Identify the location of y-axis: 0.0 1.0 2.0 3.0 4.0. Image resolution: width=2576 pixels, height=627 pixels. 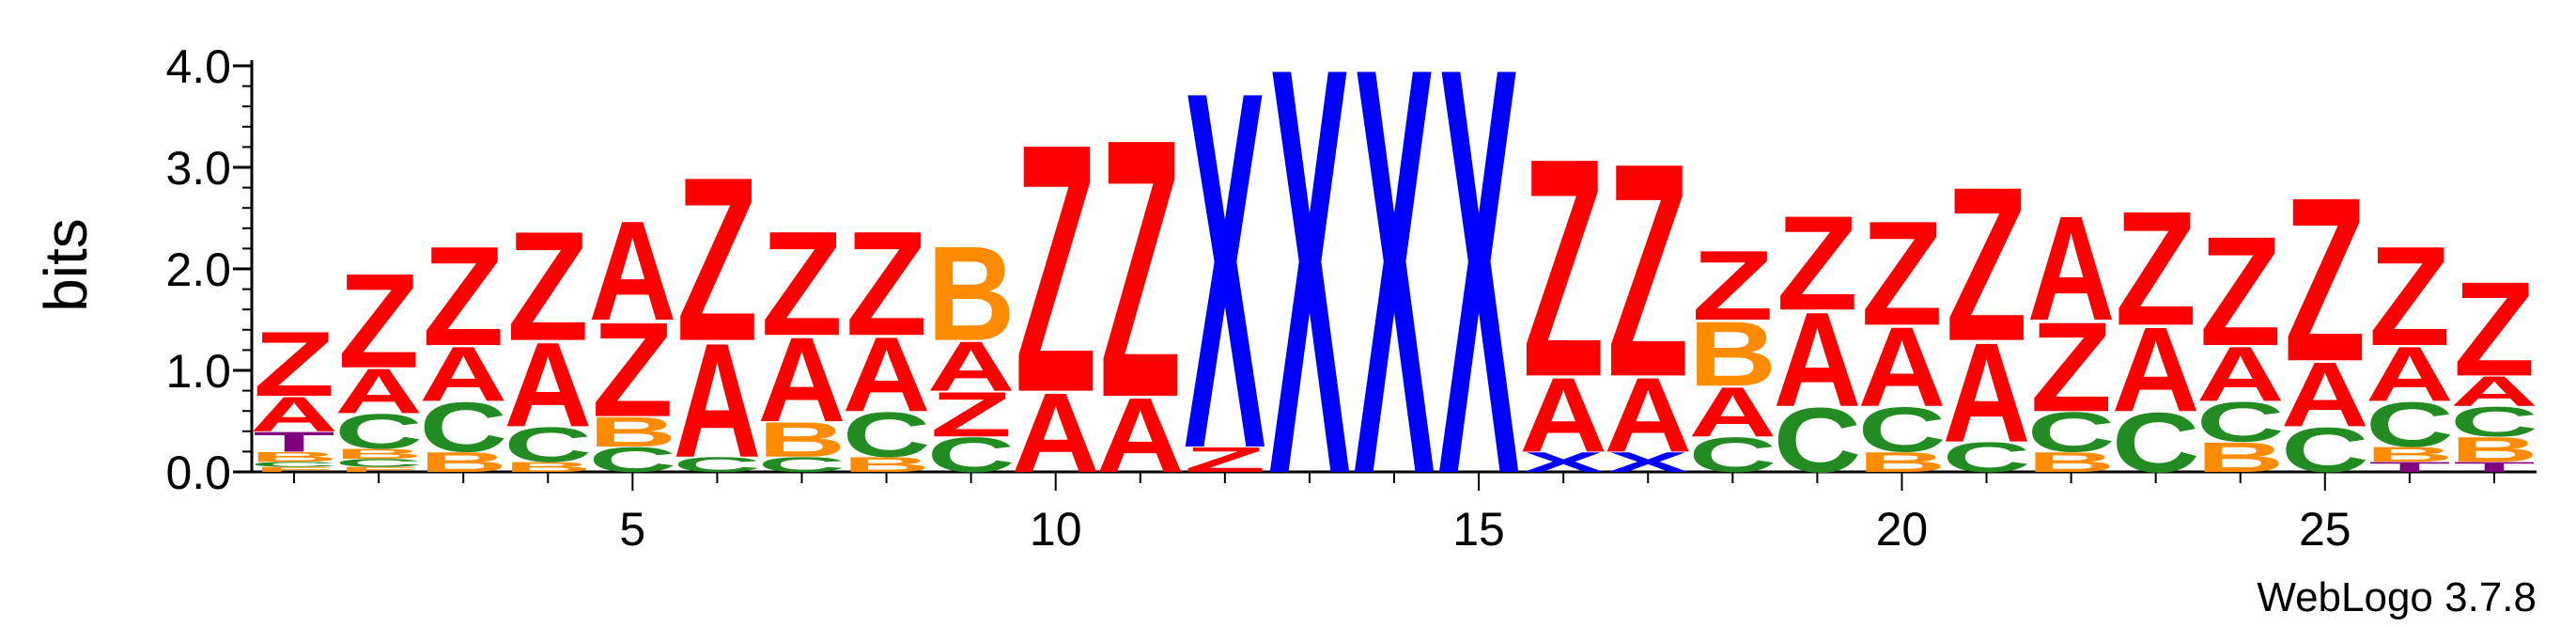
(209, 269).